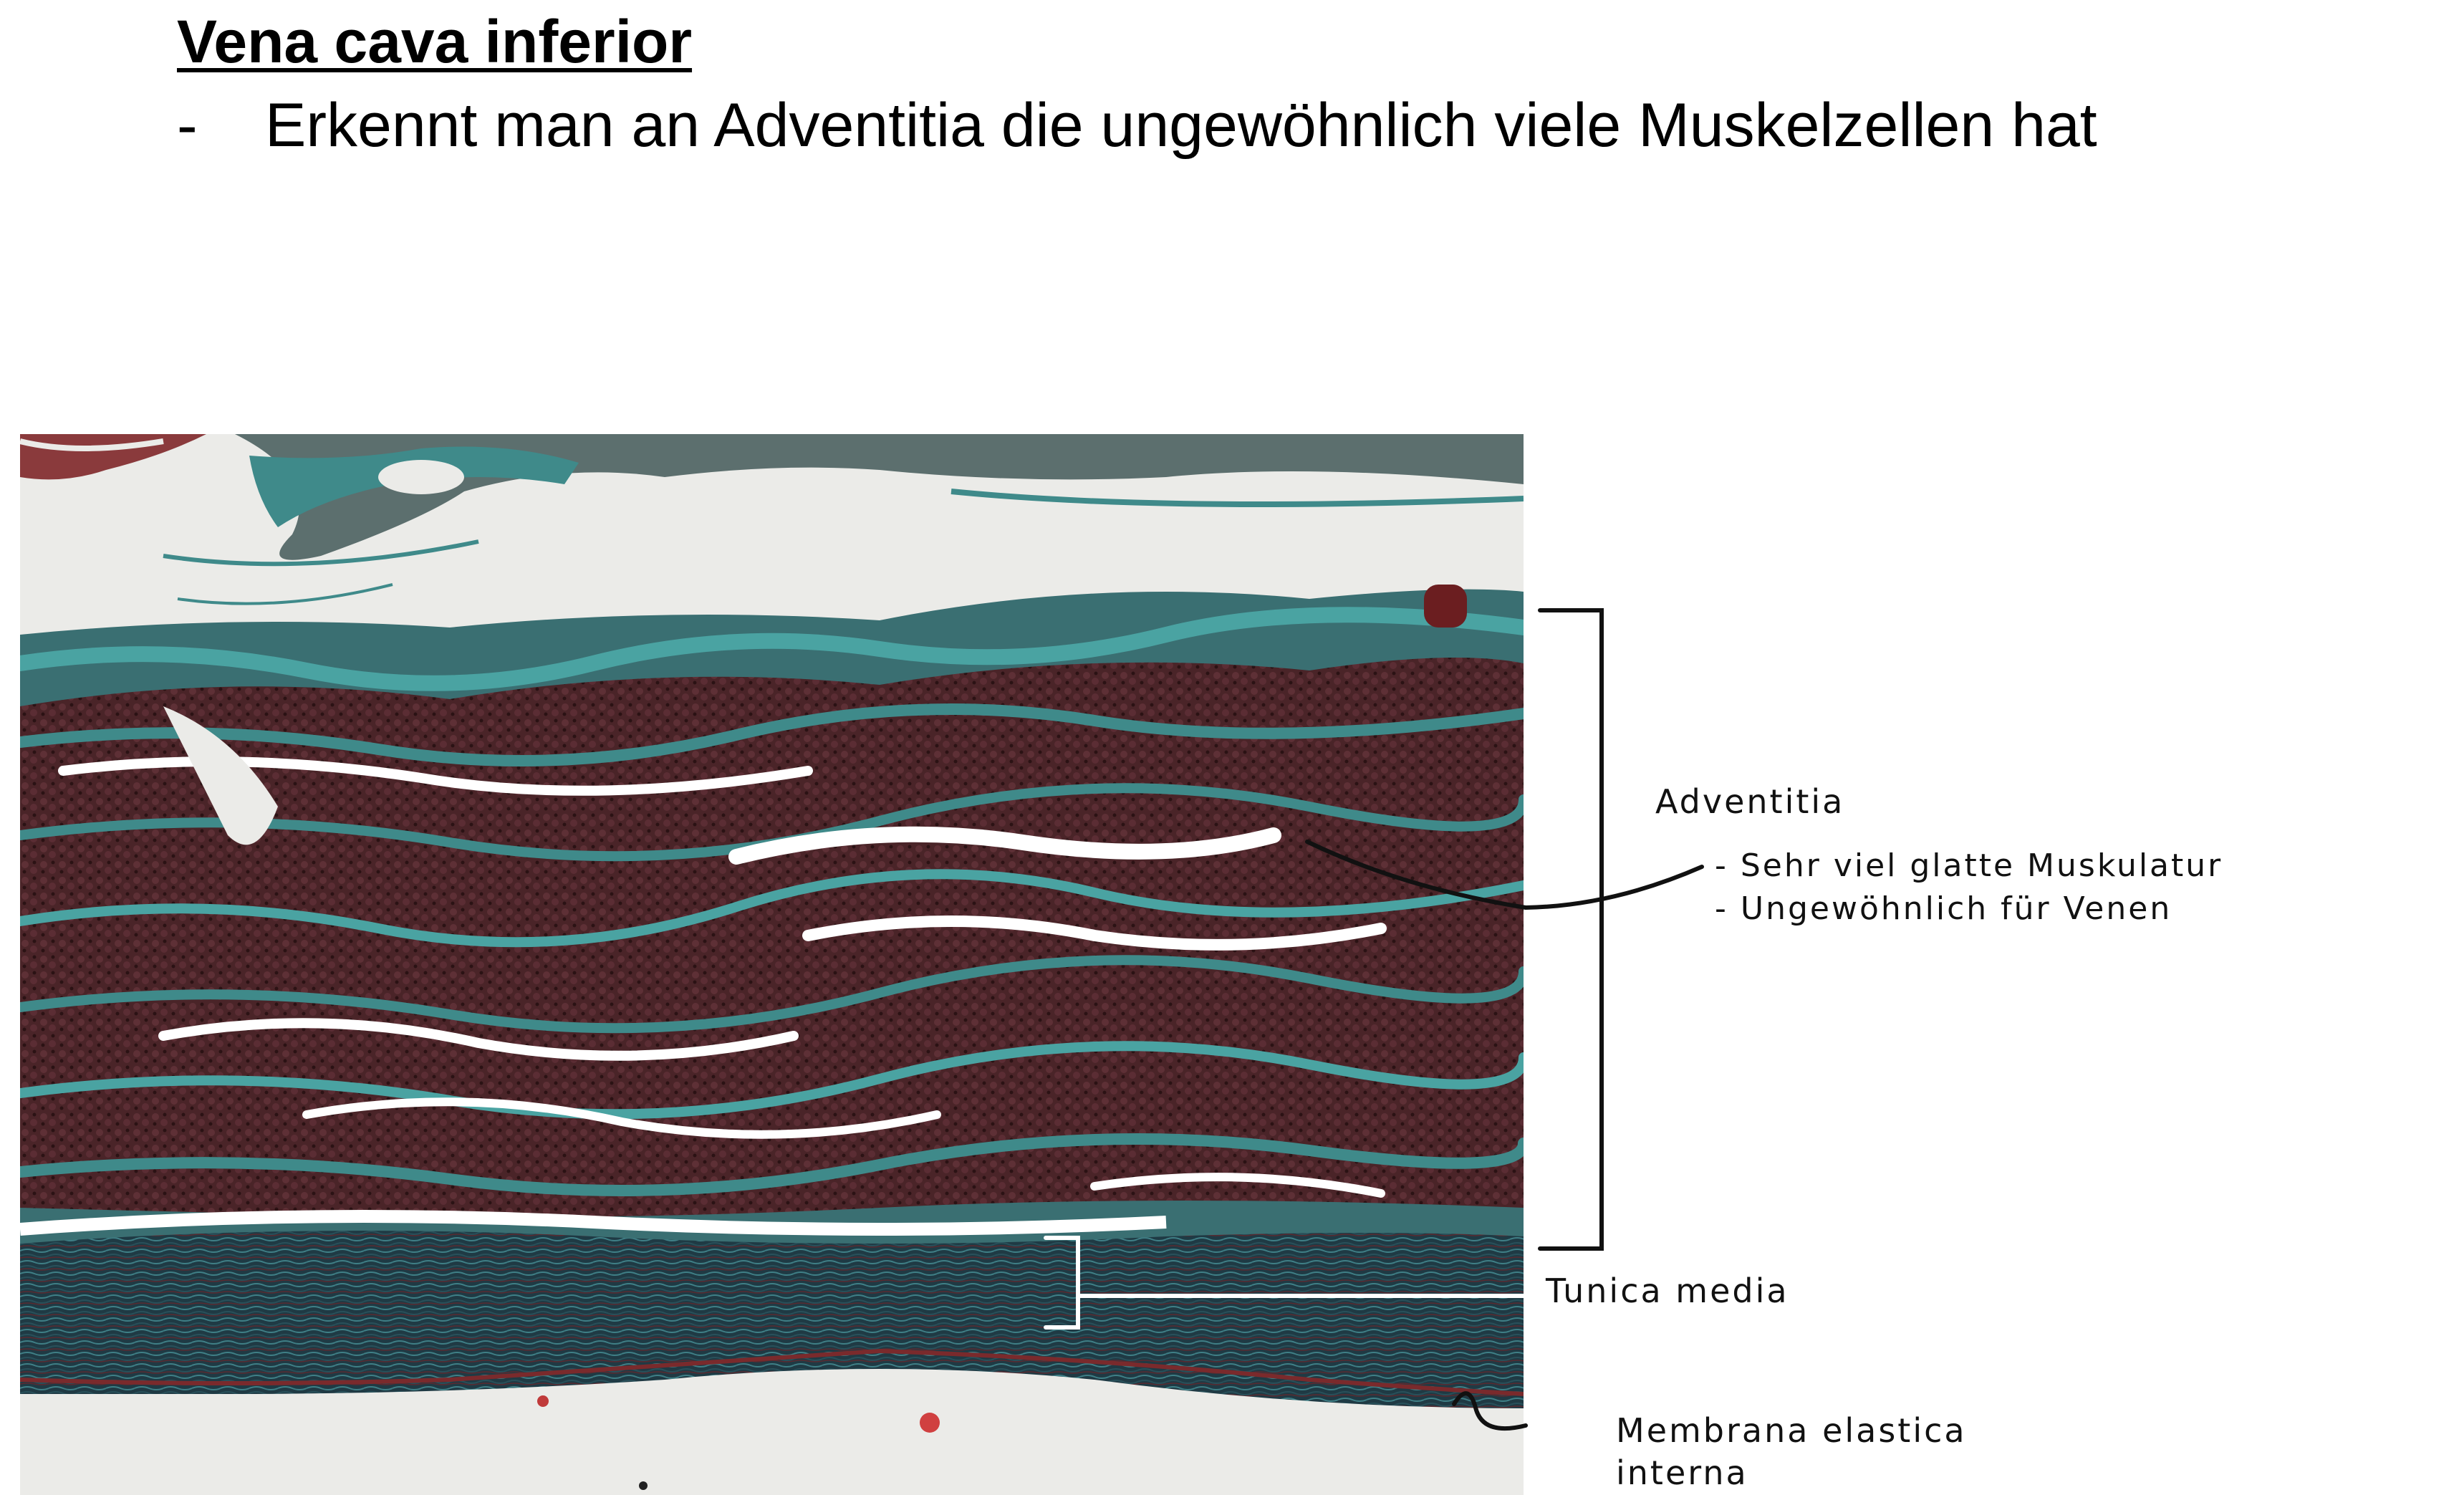  I want to click on adventitia-label: Adventitia, so click(1750, 801).